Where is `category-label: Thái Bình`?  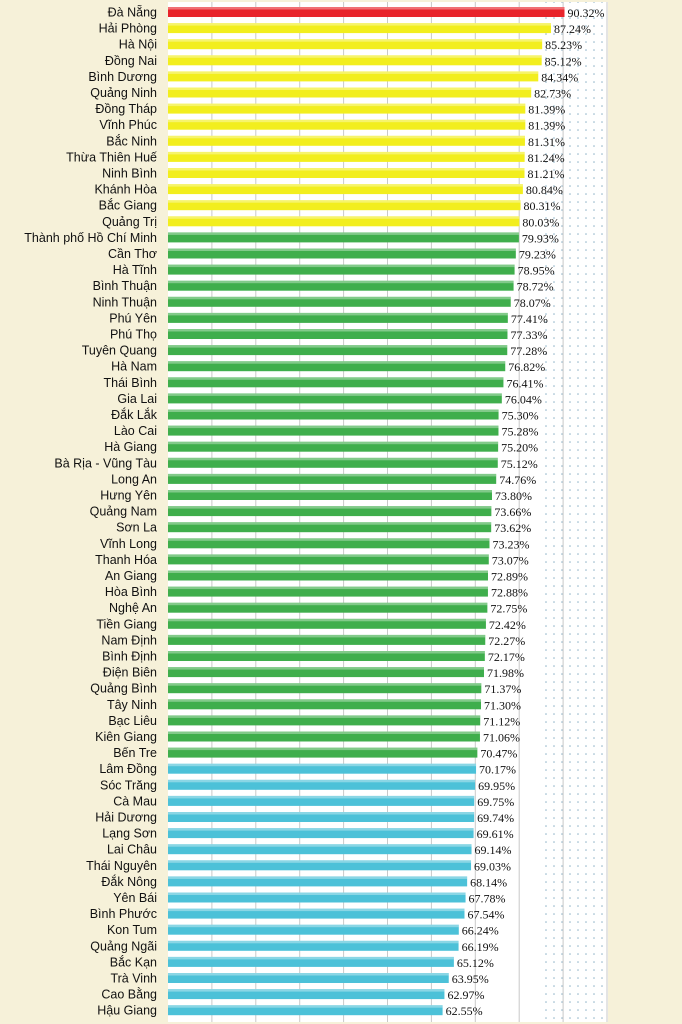 category-label: Thái Bình is located at coordinates (130, 383).